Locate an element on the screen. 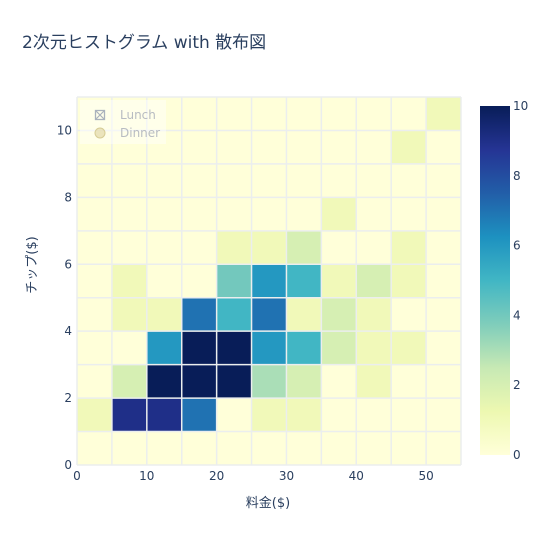 The width and height of the screenshot is (541, 549). legend-item-lunch: Lunch is located at coordinates (125, 115).